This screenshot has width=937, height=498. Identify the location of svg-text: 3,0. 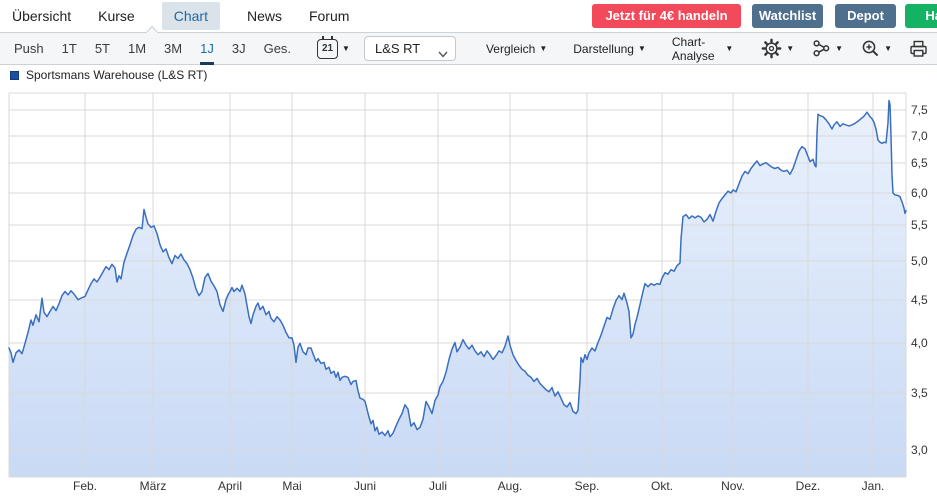
(919, 450).